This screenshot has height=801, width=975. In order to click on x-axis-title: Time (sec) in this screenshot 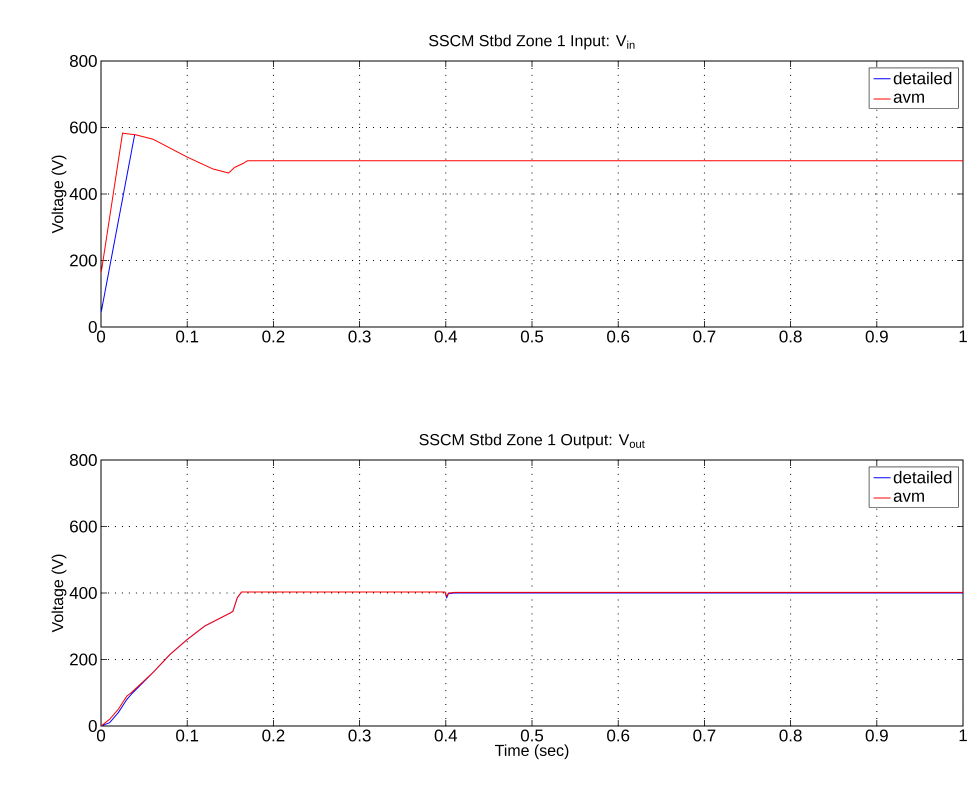, I will do `click(531, 752)`.